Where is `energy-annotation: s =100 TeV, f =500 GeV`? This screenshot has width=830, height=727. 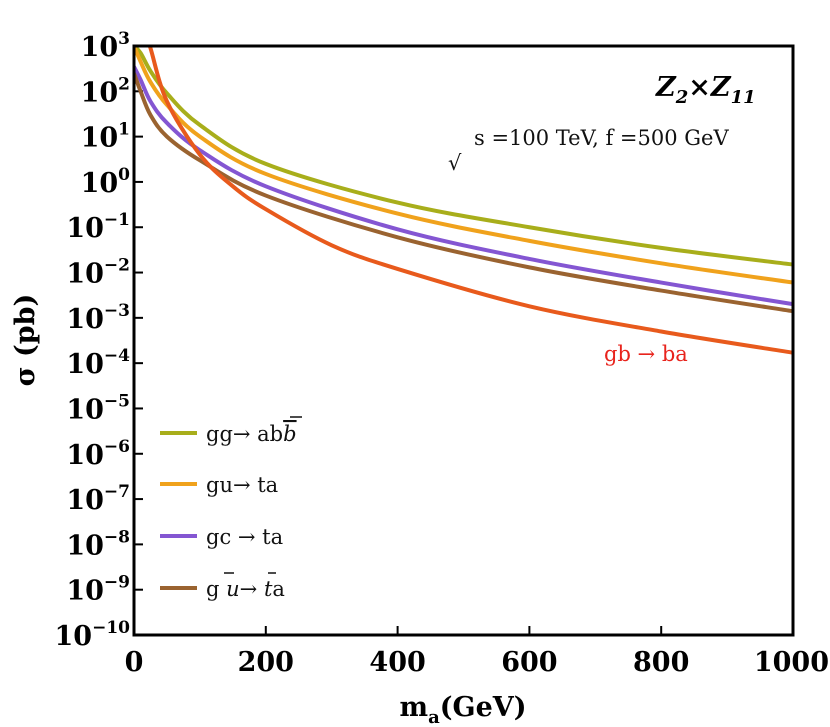
energy-annotation: s =100 TeV, f =500 GeV is located at coordinates (601, 138).